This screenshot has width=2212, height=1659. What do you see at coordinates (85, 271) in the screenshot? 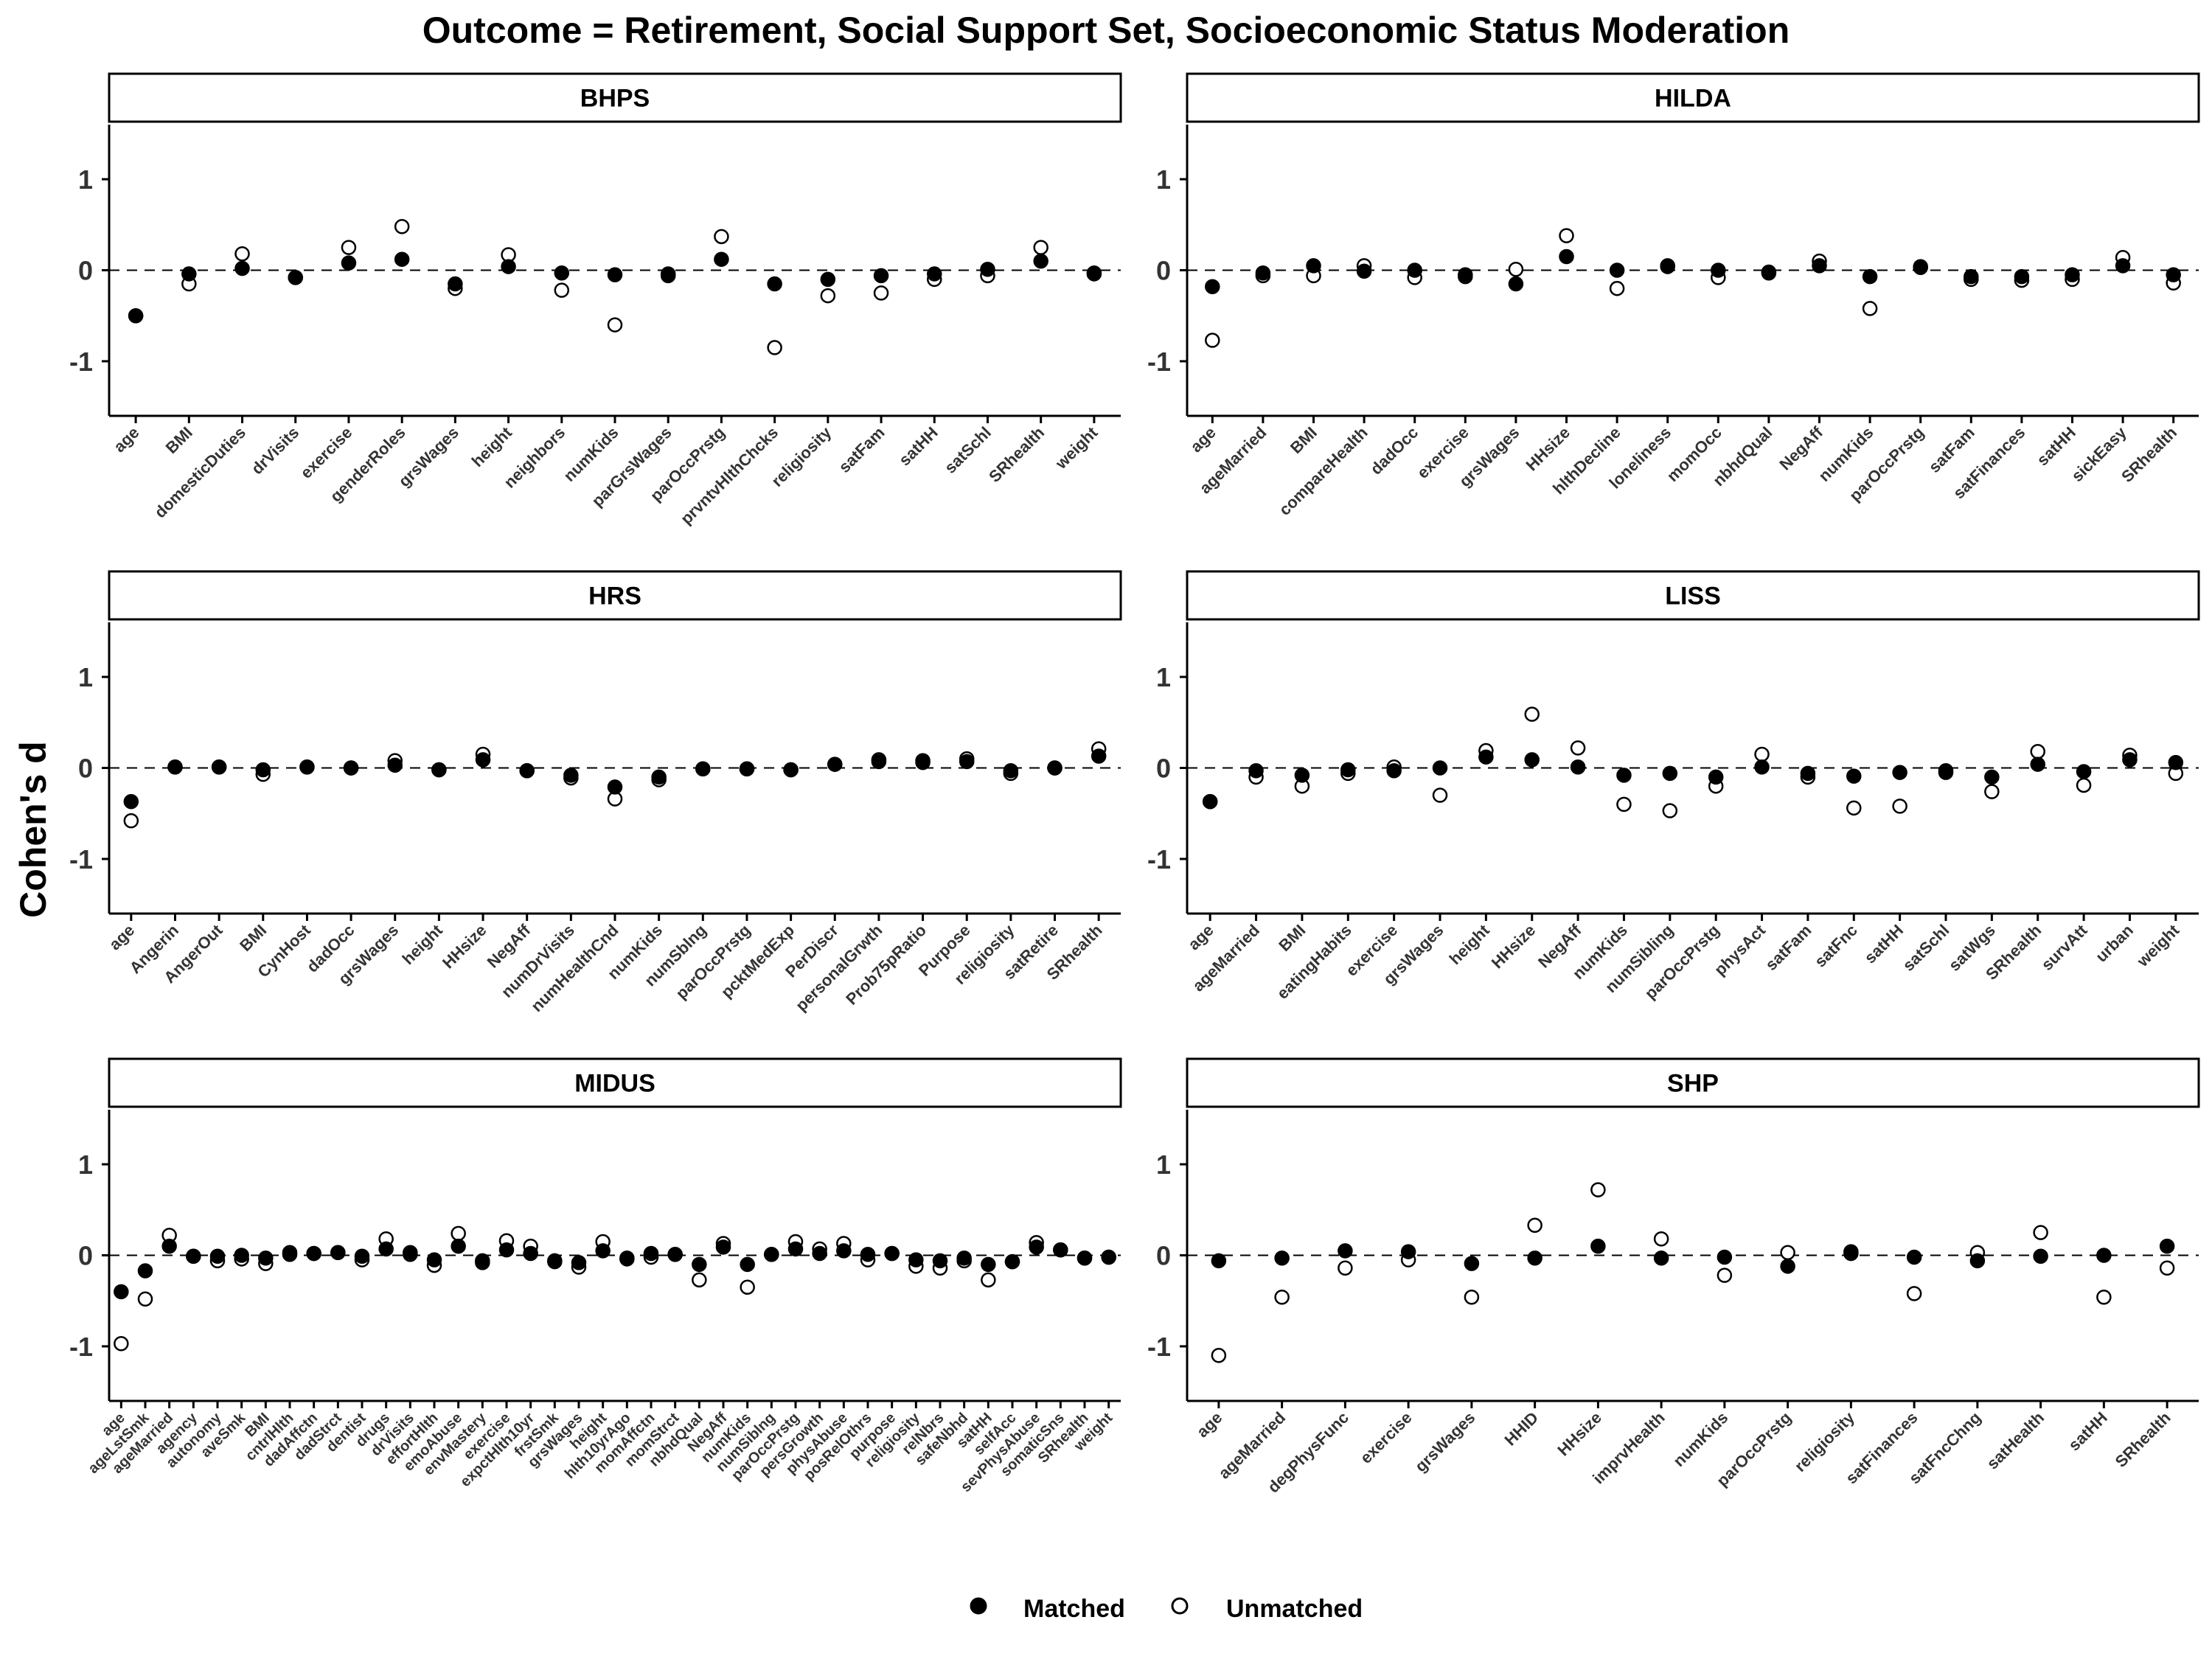
I see `y-tick-label: 0` at bounding box center [85, 271].